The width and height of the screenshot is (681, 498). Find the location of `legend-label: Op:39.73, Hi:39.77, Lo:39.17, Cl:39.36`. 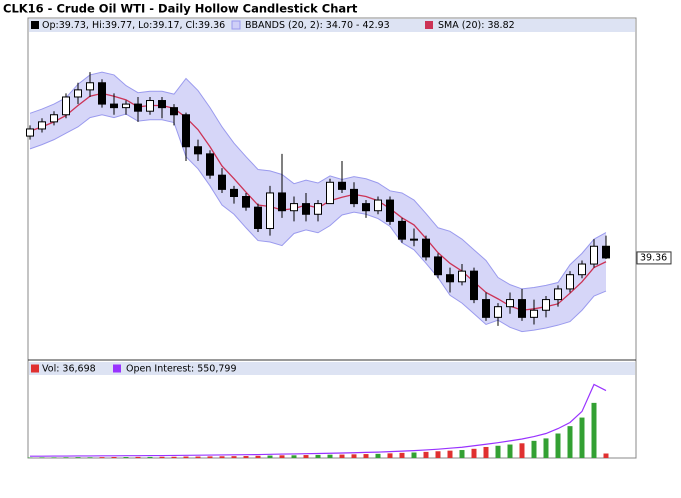

legend-label: Op:39.73, Hi:39.77, Lo:39.17, Cl:39.36 is located at coordinates (133, 25).